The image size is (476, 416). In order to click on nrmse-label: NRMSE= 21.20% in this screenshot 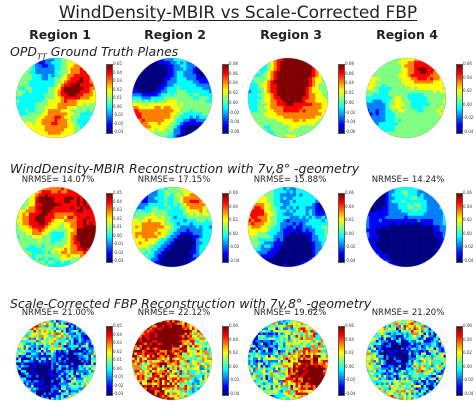, I will do `click(408, 313)`.